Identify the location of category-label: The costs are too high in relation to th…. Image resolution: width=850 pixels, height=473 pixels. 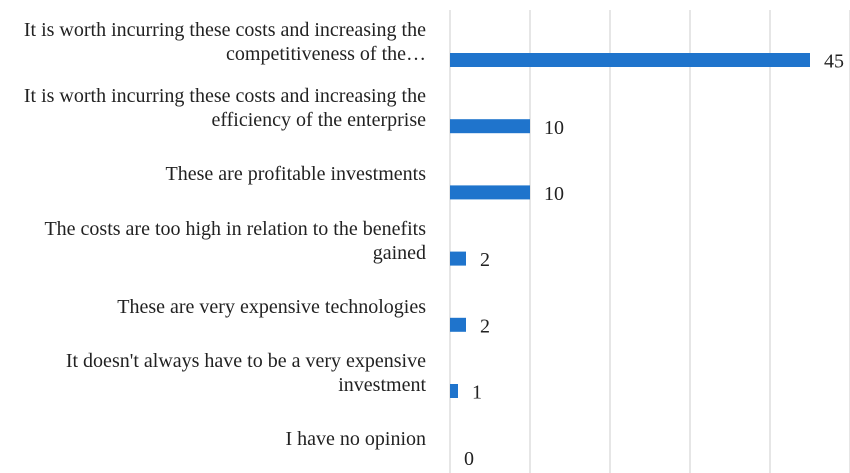
(235, 240).